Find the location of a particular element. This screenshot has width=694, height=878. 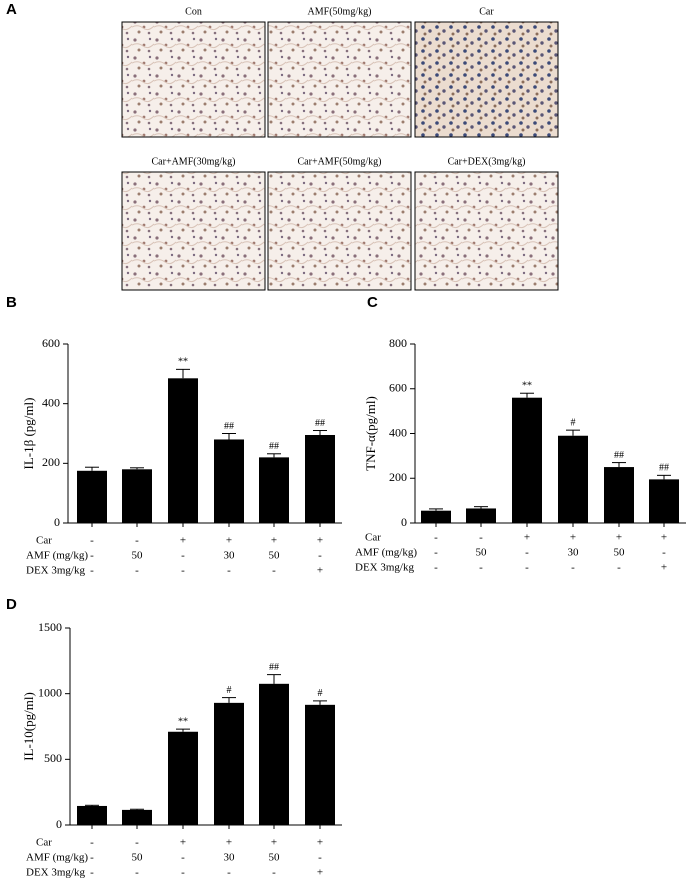

panel-label: A is located at coordinates (11, 9).